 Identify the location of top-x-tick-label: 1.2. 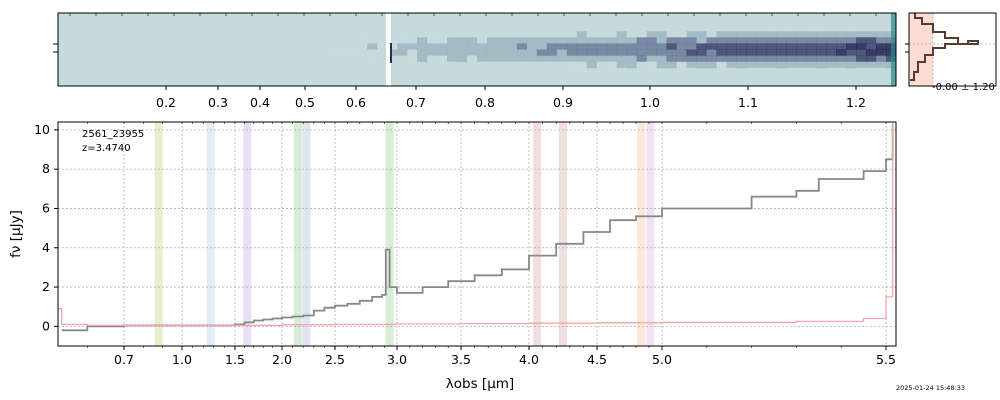
(856, 102).